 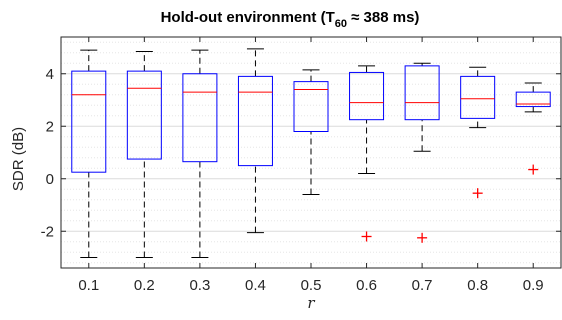 I want to click on y-axis-label: SDR (dB), so click(x=18, y=159).